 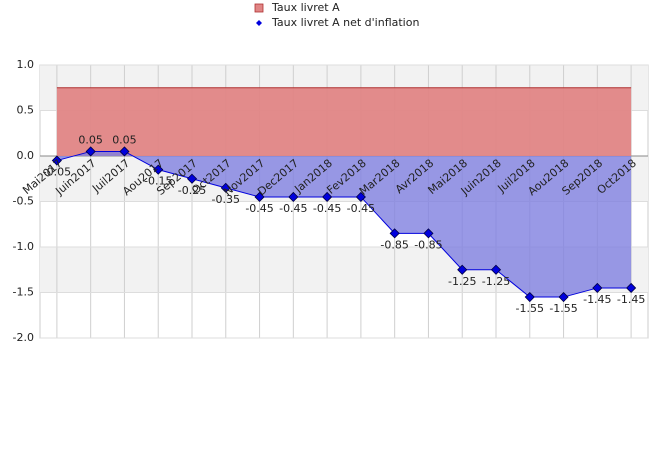 I want to click on y-tick-label: 0.5, so click(x=26, y=110).